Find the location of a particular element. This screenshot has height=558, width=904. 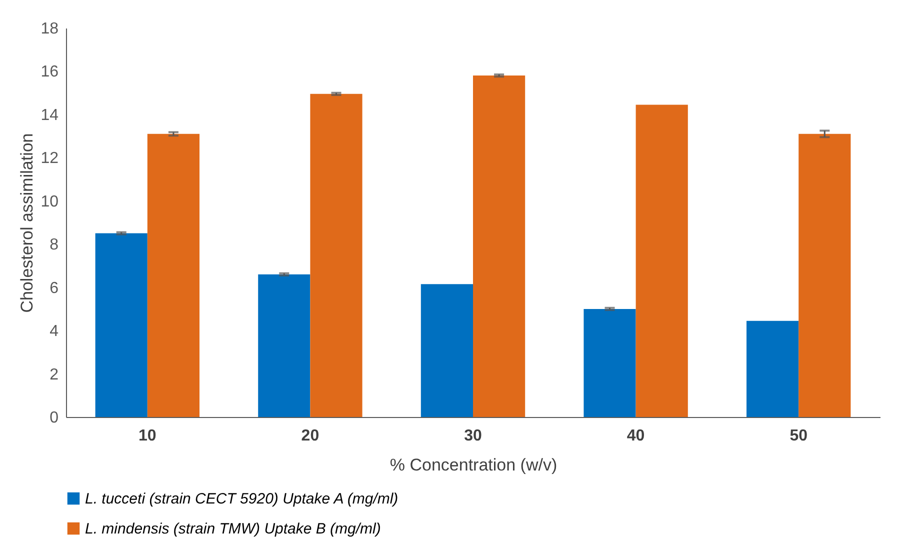

y-tick-label: 18 is located at coordinates (49, 29).